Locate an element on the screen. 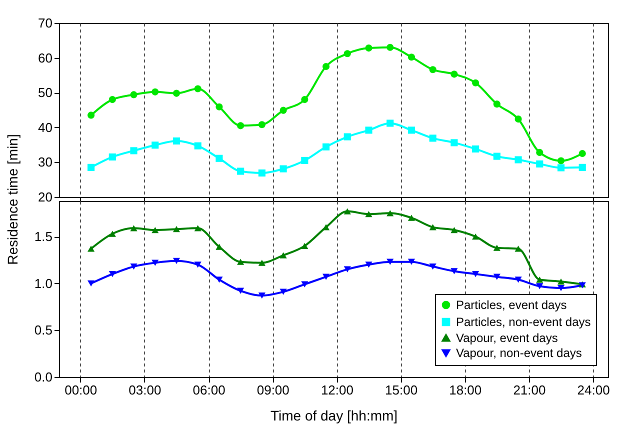 The height and width of the screenshot is (428, 627). y-tick-label: 1.5 is located at coordinates (43, 236).